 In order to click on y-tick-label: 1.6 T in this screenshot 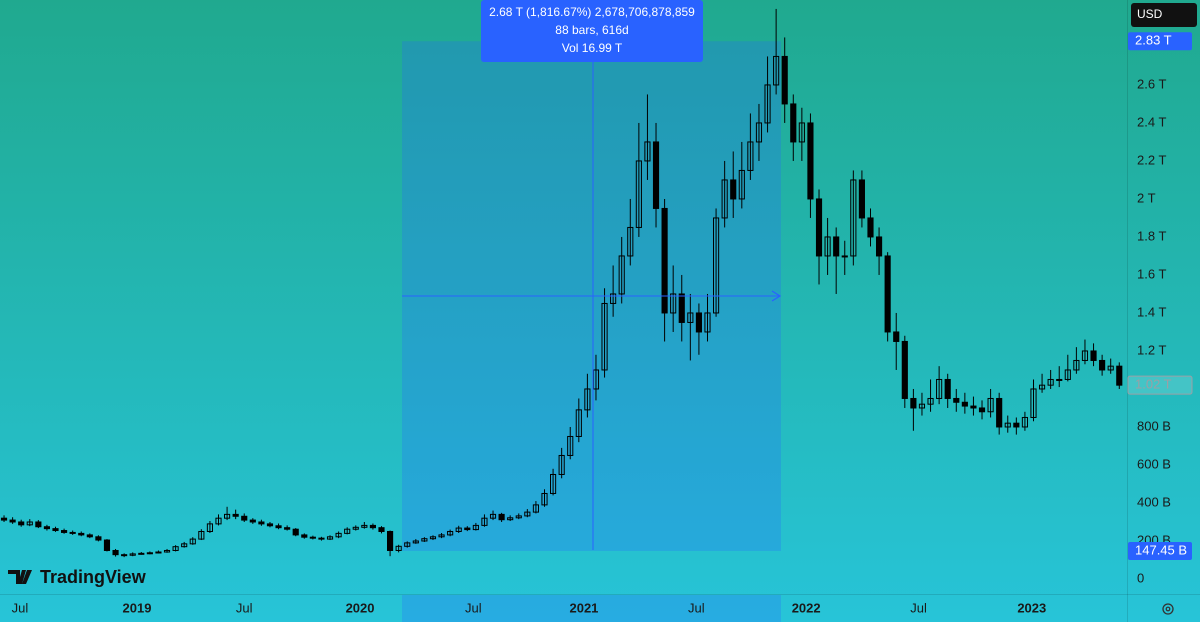, I will do `click(1151, 273)`.